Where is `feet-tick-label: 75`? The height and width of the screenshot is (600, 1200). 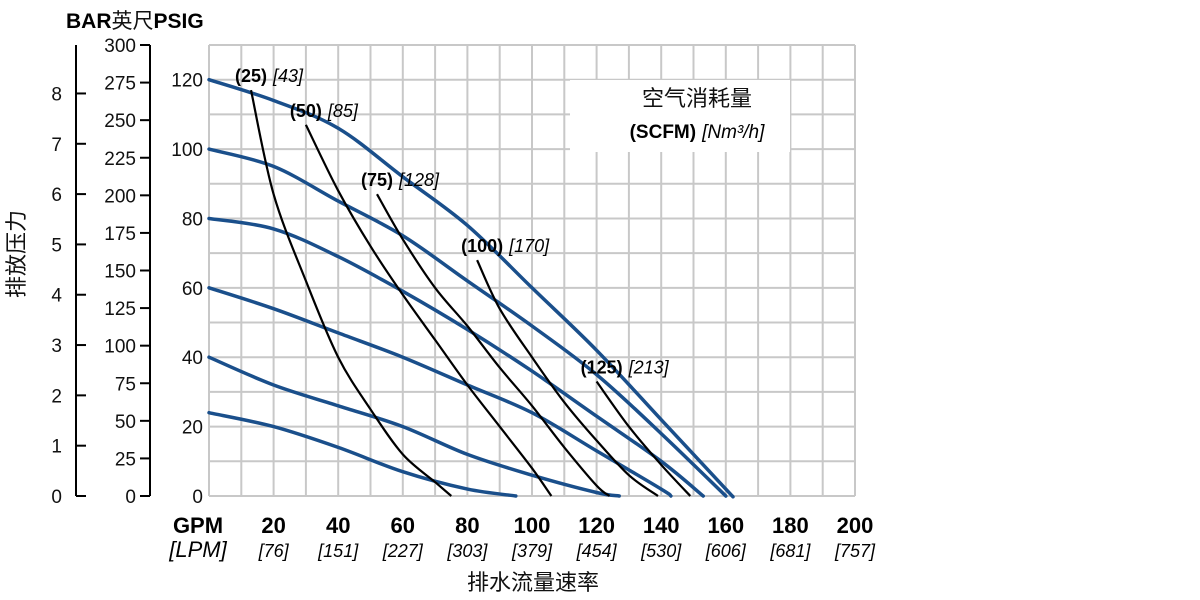
feet-tick-label: 75 is located at coordinates (125, 384).